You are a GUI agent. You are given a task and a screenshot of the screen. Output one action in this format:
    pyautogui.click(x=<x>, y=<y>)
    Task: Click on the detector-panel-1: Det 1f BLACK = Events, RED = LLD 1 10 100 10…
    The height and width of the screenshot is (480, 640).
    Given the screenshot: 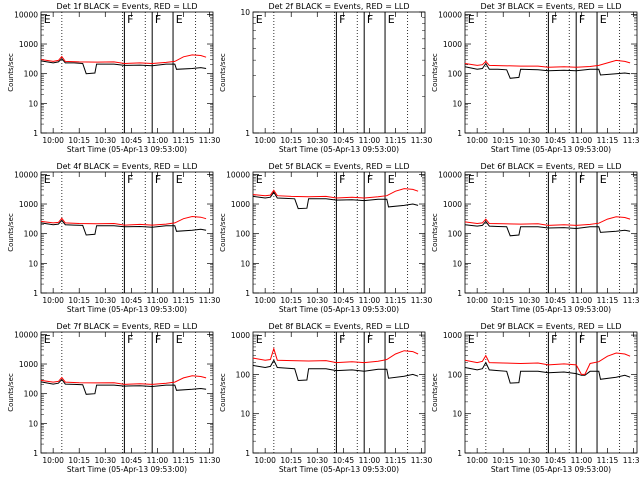 What is the action you would take?
    pyautogui.click(x=114, y=78)
    